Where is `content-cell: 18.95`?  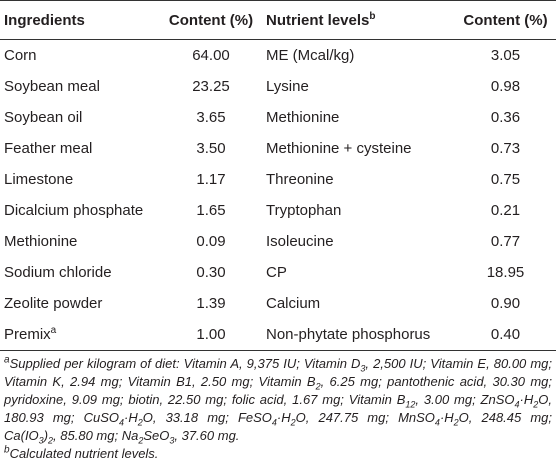
content-cell: 18.95 is located at coordinates (505, 272).